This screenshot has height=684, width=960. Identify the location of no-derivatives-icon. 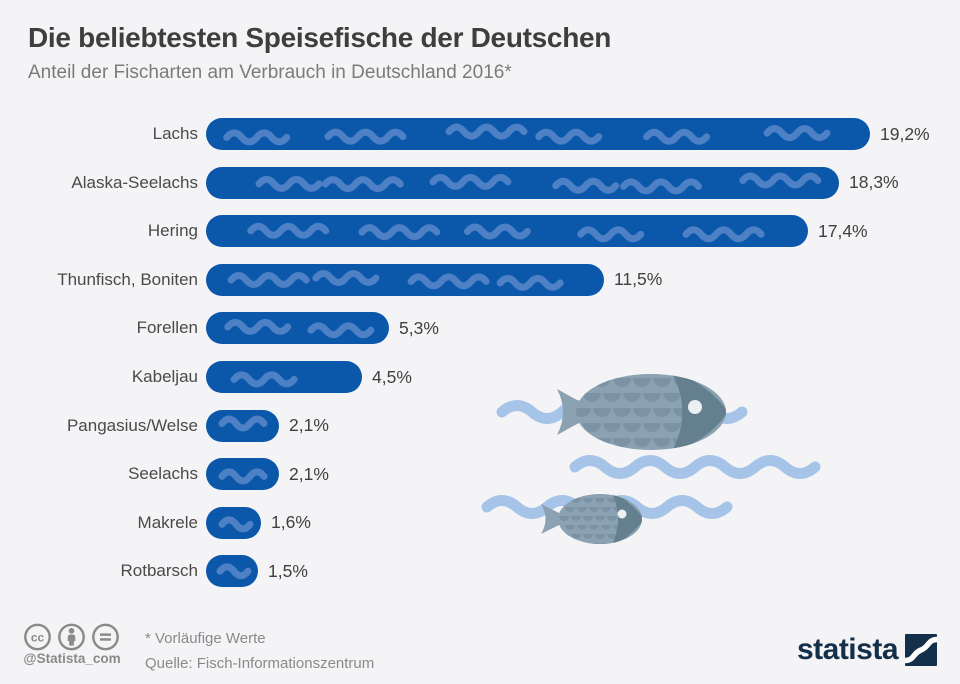
(105, 637).